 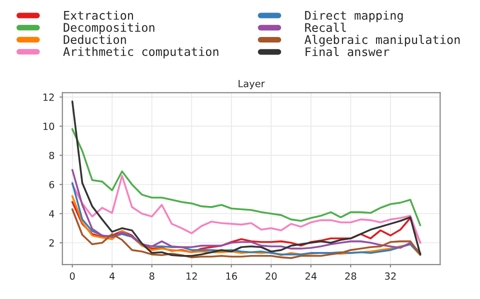 What do you see at coordinates (48, 97) in the screenshot?
I see `y-tick-label: 12` at bounding box center [48, 97].